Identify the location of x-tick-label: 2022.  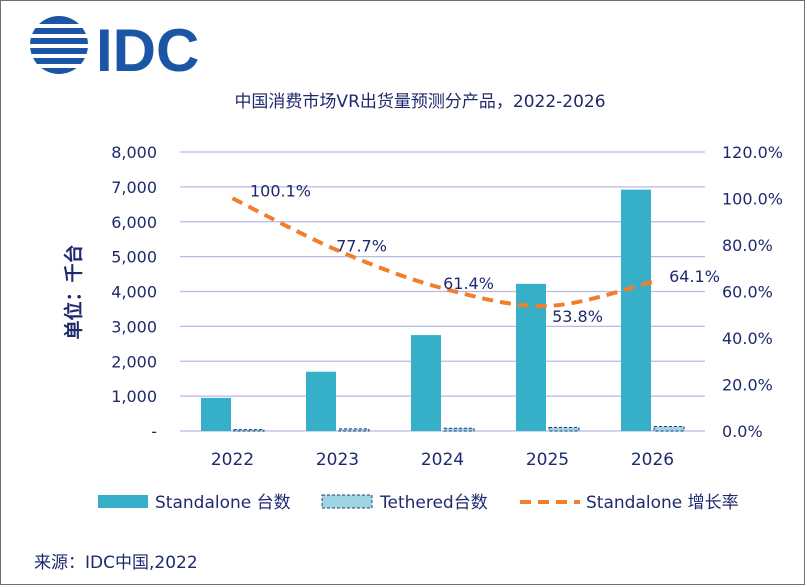
(232, 460).